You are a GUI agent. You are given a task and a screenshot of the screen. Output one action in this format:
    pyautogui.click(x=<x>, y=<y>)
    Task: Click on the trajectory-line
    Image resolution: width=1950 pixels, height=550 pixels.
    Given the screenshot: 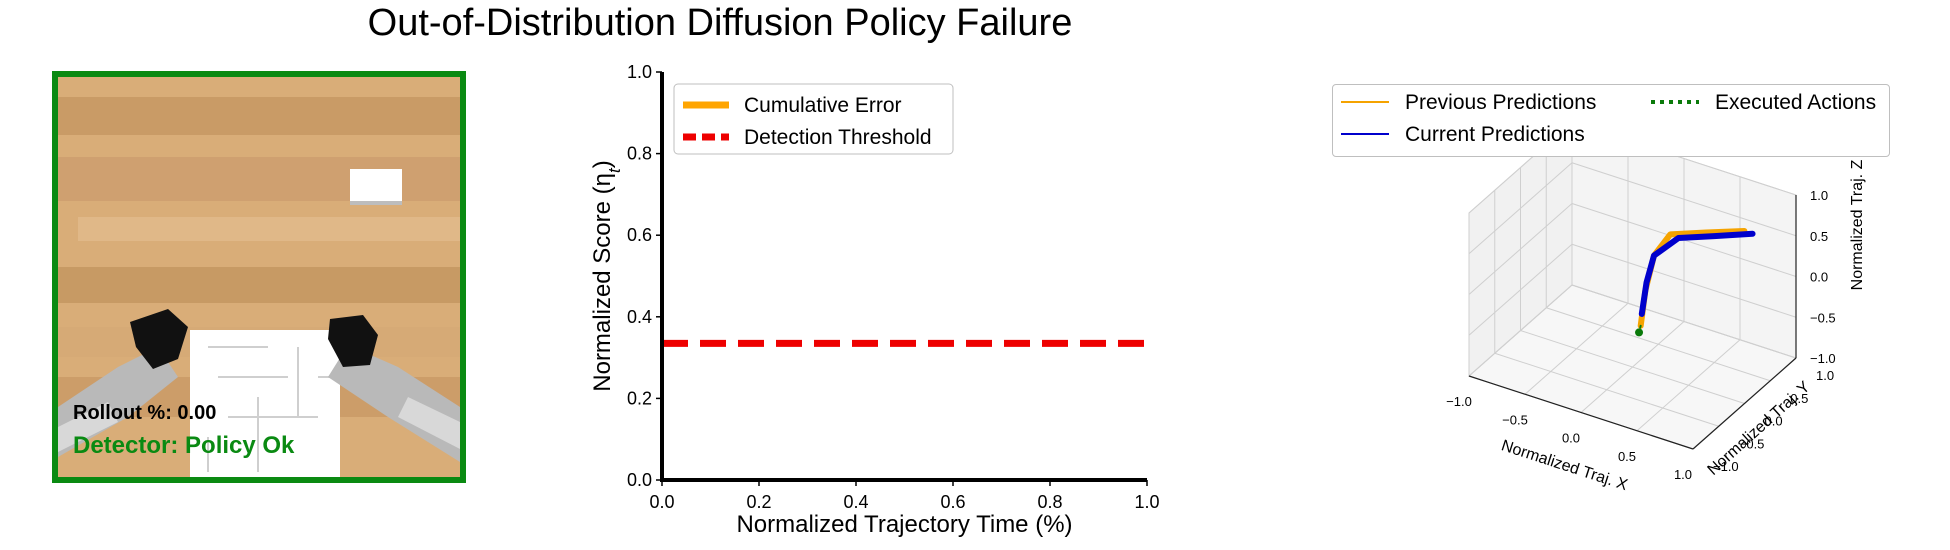 What is the action you would take?
    pyautogui.click(x=1697, y=273)
    